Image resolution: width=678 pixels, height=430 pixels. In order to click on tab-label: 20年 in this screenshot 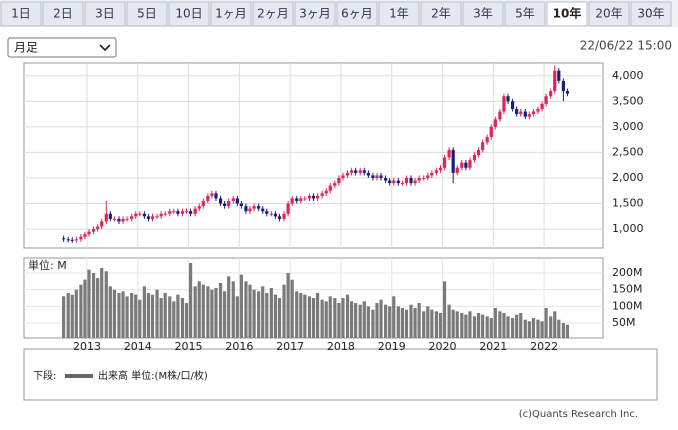, I will do `click(608, 14)`.